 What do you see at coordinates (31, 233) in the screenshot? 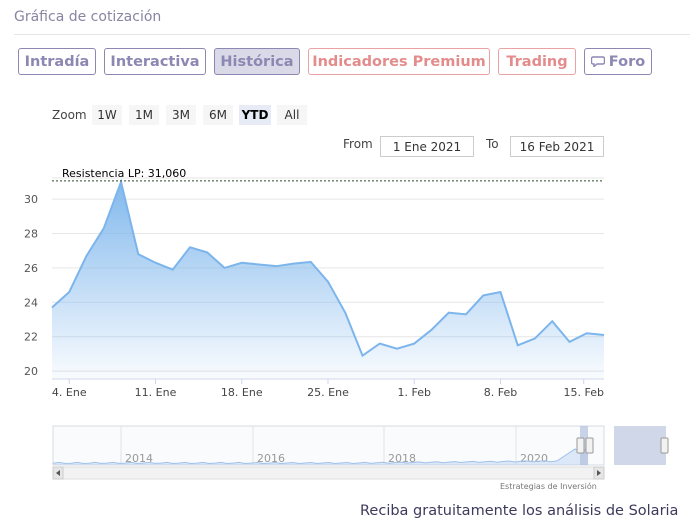
I see `y-tick-label: 28` at bounding box center [31, 233].